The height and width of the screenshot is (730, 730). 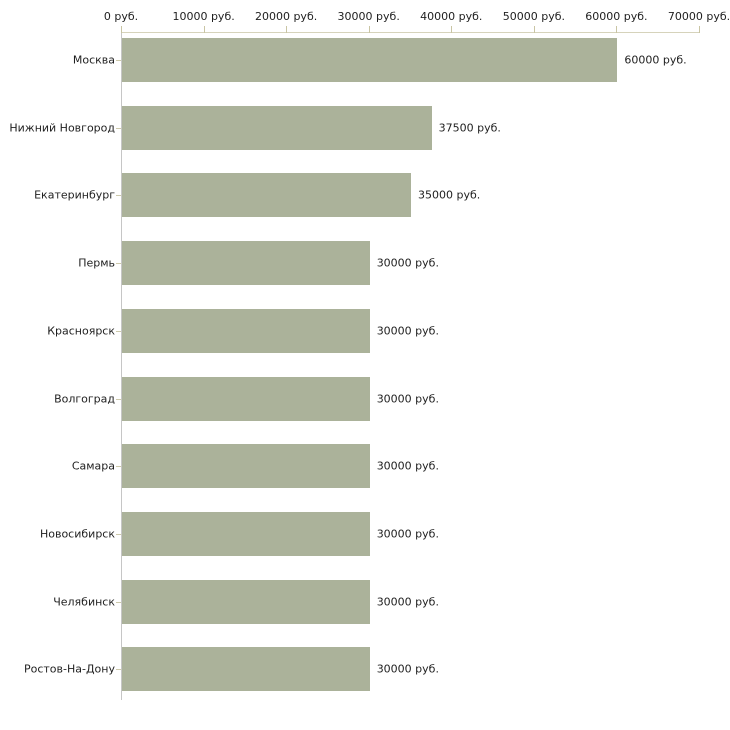 What do you see at coordinates (77, 534) in the screenshot?
I see `category-label: Новосибирск` at bounding box center [77, 534].